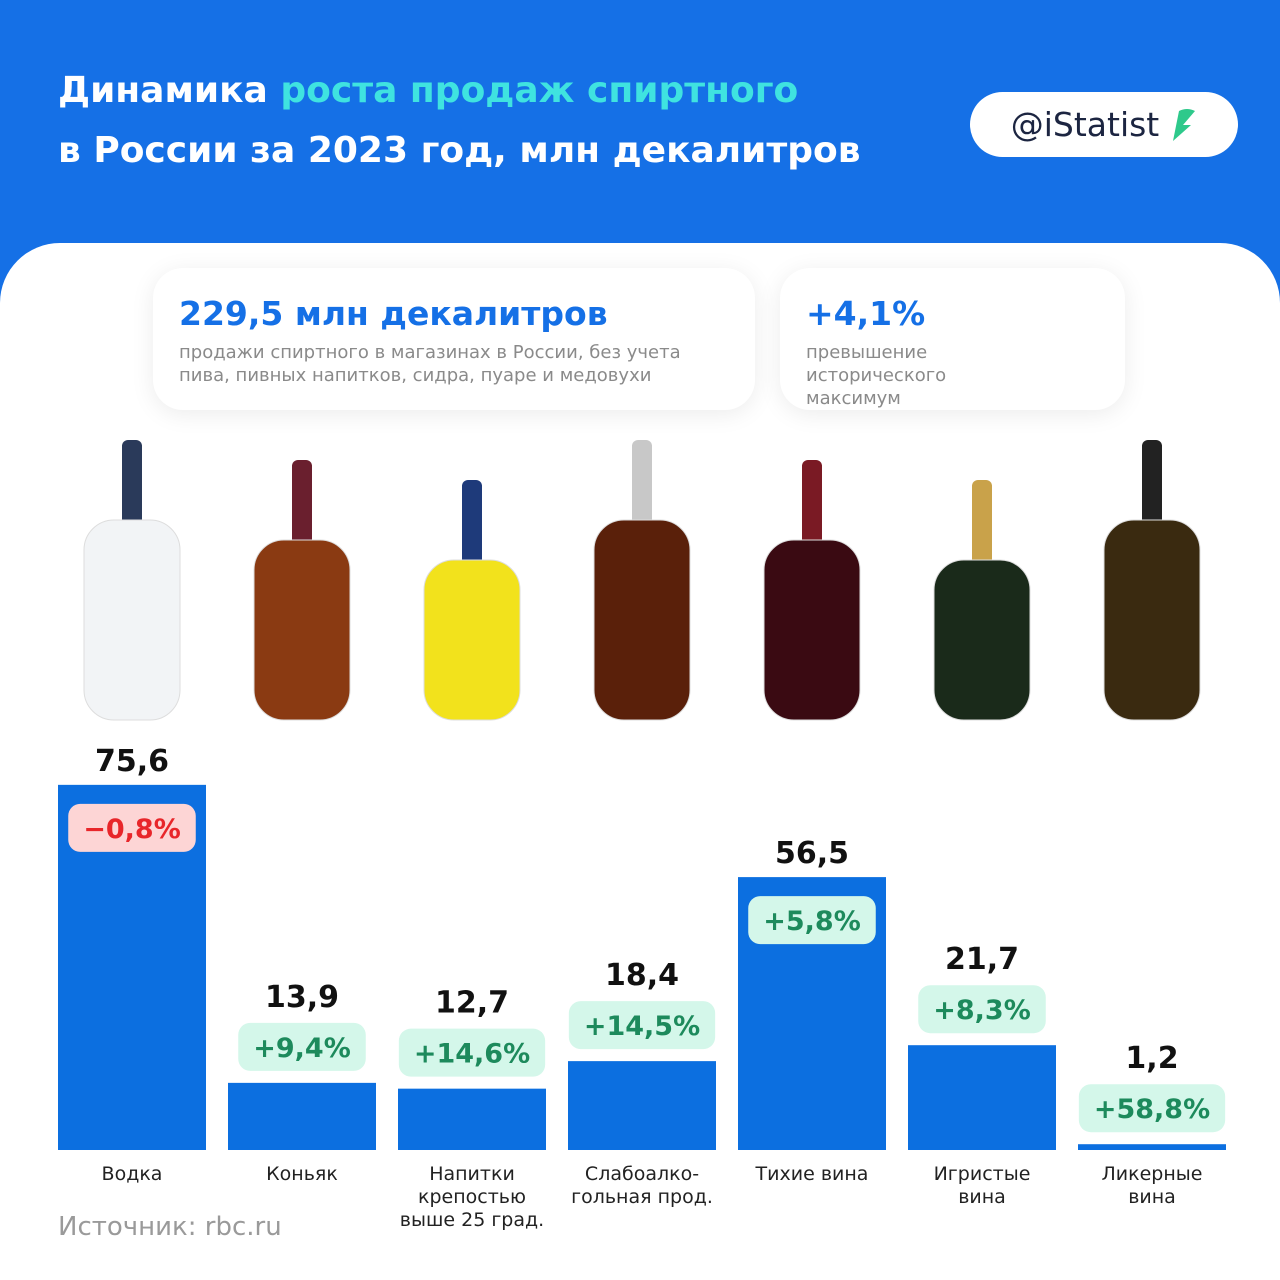 The image size is (1280, 1280). I want to click on category-label: Тихие вина, so click(812, 1174).